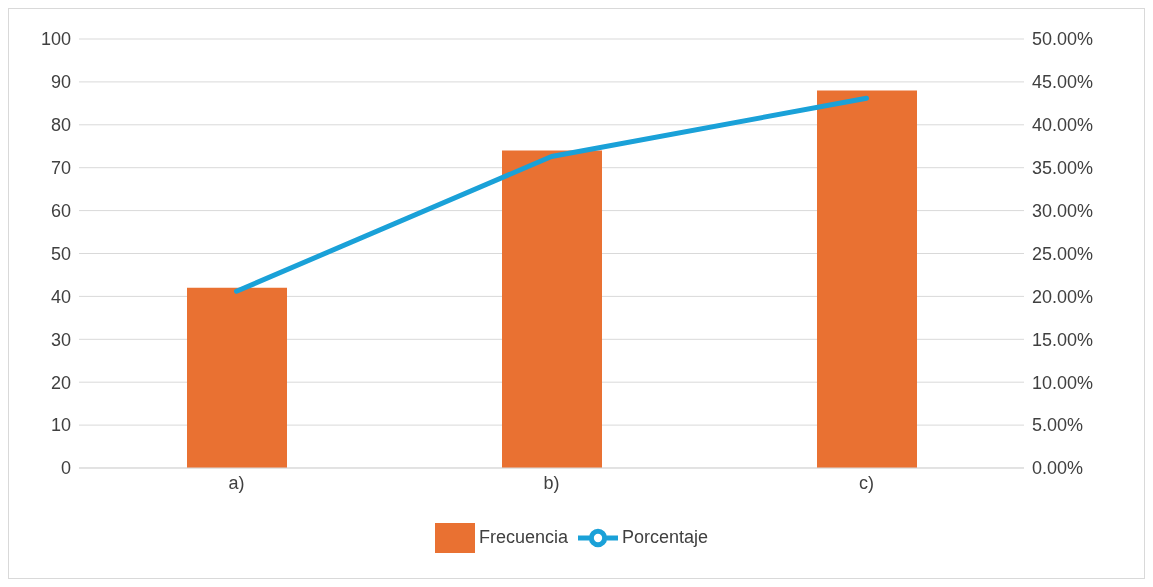 Image resolution: width=1153 pixels, height=587 pixels. Describe the element at coordinates (60, 382) in the screenshot. I see `y-tick-label: 20` at that location.